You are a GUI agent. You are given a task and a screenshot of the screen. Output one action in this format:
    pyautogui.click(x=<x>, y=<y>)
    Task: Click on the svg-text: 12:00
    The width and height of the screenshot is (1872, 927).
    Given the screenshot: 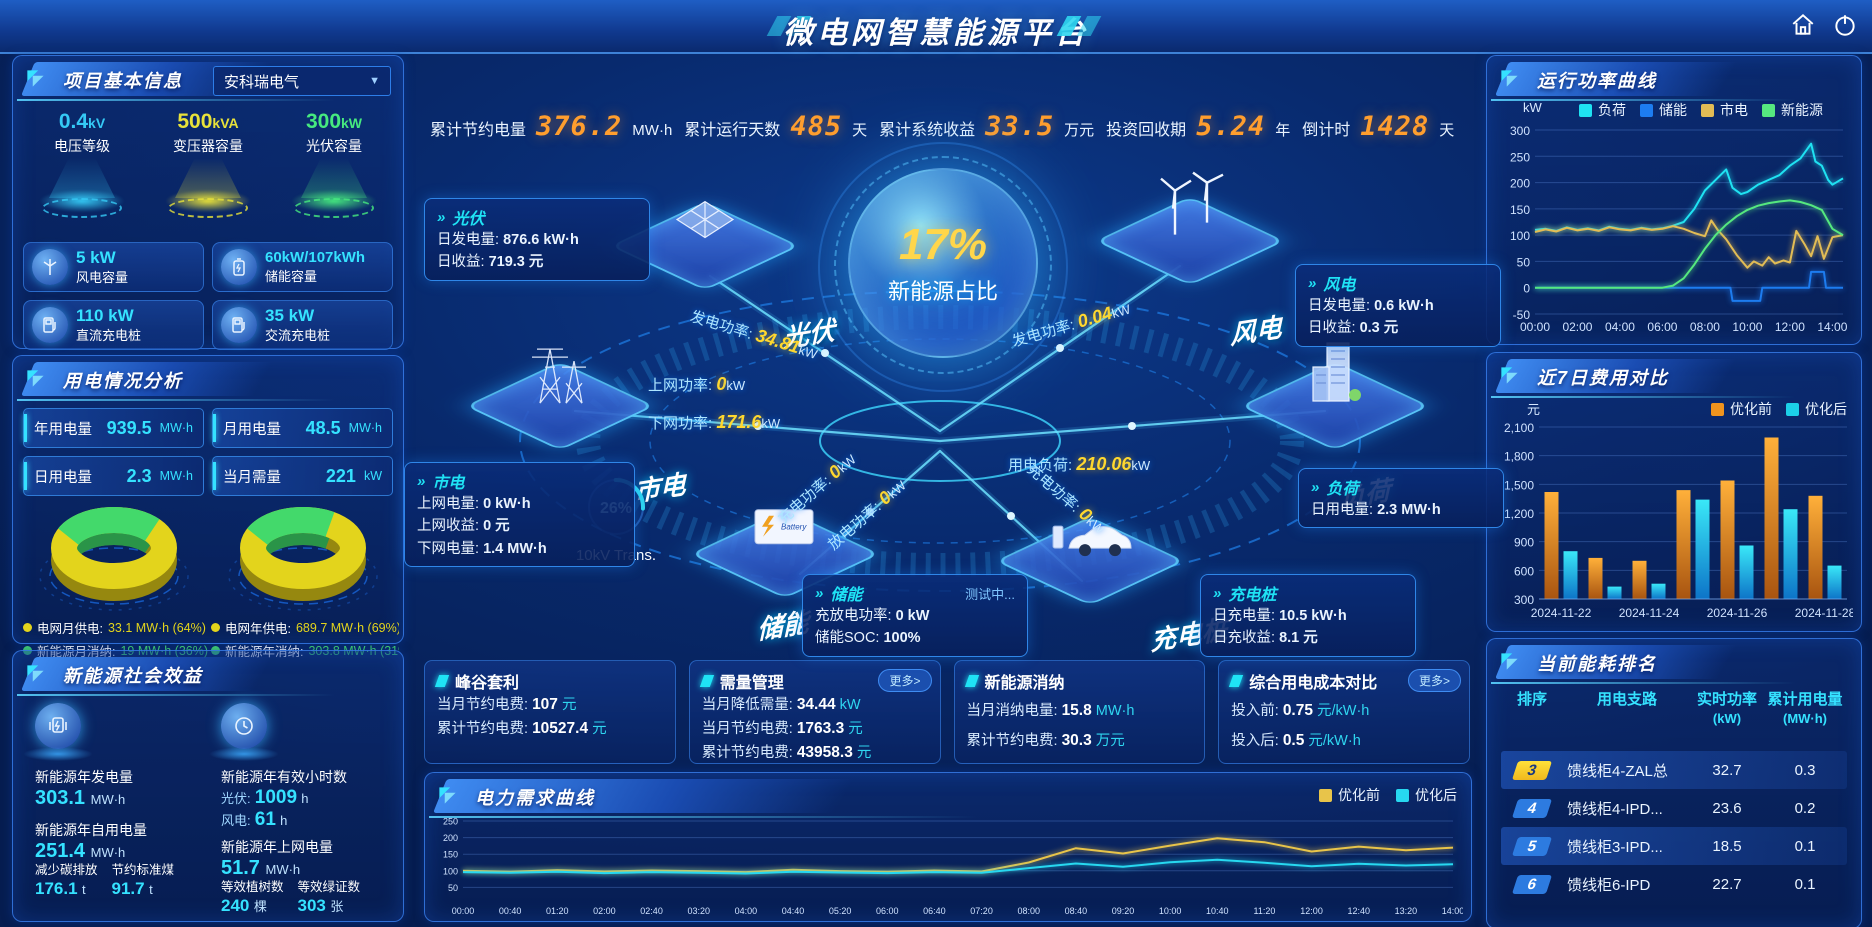 What is the action you would take?
    pyautogui.click(x=1311, y=911)
    